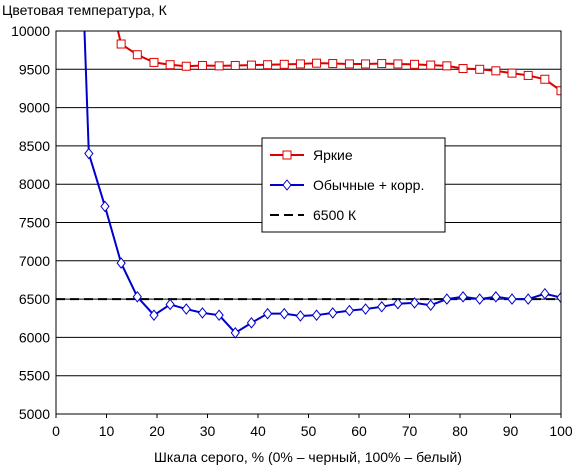 The image size is (572, 467). I want to click on x-tick-label: 90, so click(511, 431).